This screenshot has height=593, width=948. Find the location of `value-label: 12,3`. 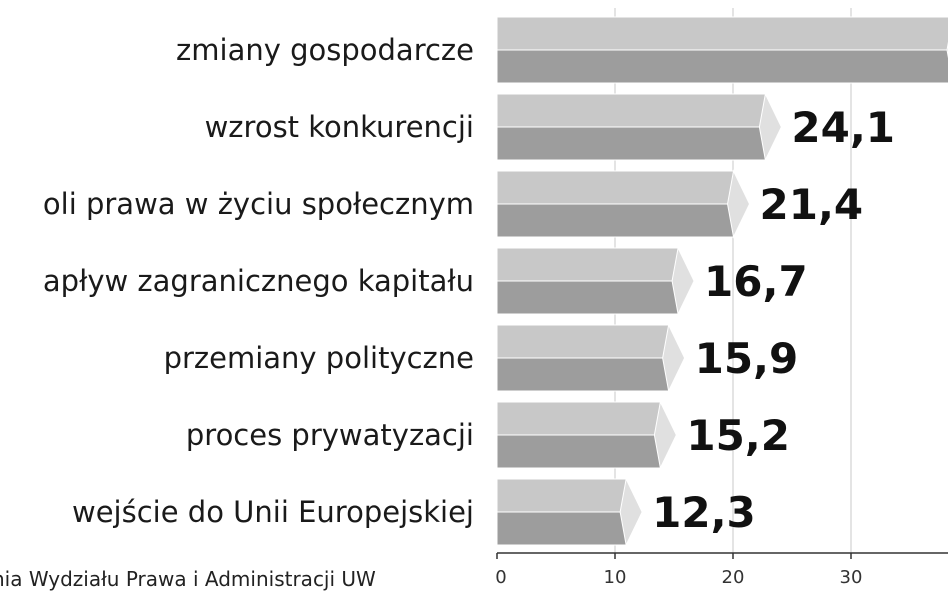

value-label: 12,3 is located at coordinates (704, 512).